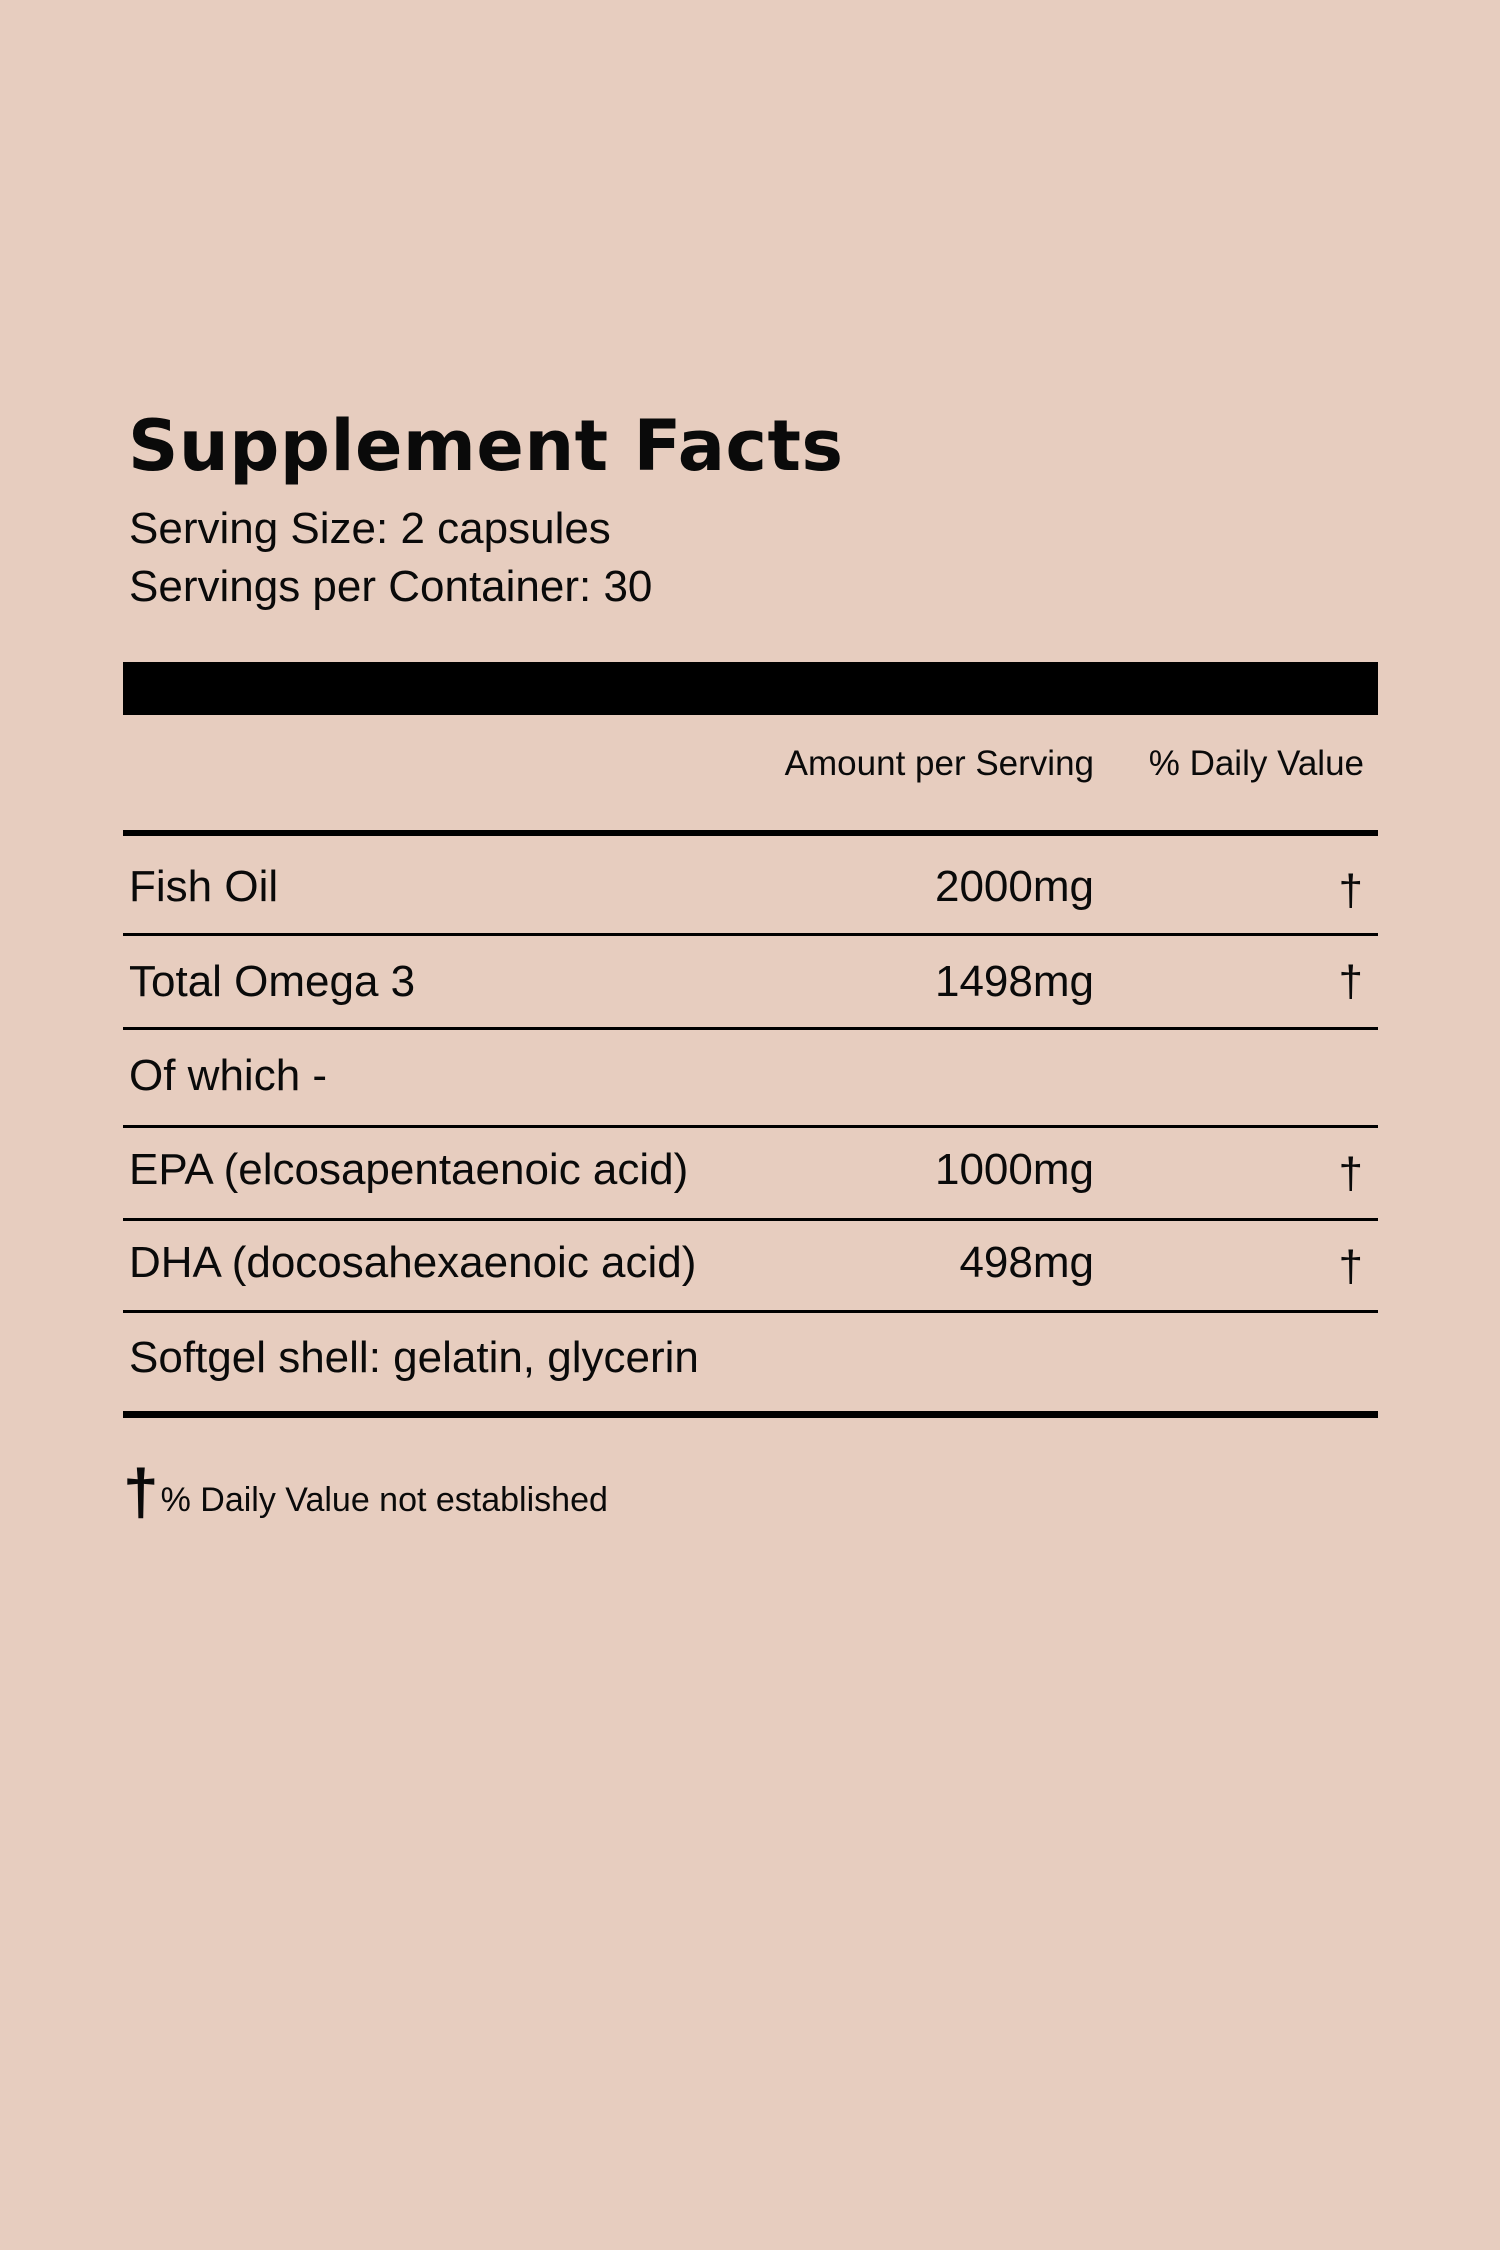  What do you see at coordinates (384, 1500) in the screenshot?
I see `footnote-text: % Daily Value not established` at bounding box center [384, 1500].